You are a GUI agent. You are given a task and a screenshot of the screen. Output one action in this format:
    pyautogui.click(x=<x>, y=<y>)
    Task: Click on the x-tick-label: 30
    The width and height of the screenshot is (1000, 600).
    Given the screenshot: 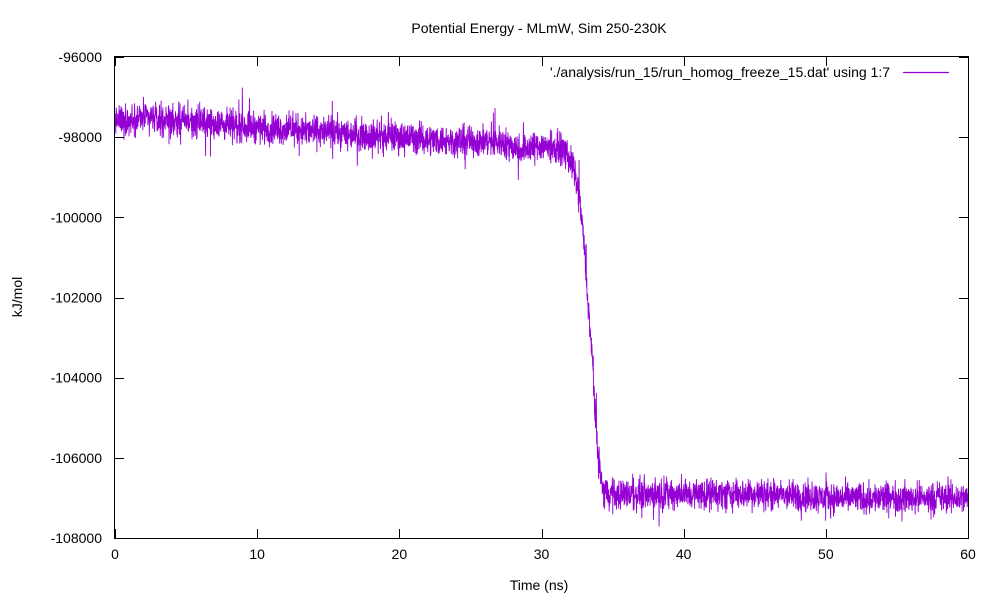 What is the action you would take?
    pyautogui.click(x=542, y=554)
    